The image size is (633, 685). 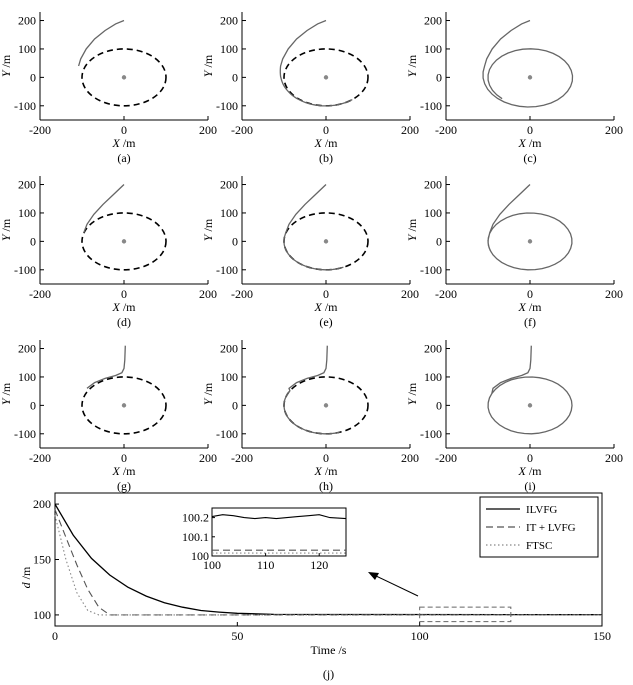 What do you see at coordinates (237, 636) in the screenshot?
I see `x-tick-label: 50` at bounding box center [237, 636].